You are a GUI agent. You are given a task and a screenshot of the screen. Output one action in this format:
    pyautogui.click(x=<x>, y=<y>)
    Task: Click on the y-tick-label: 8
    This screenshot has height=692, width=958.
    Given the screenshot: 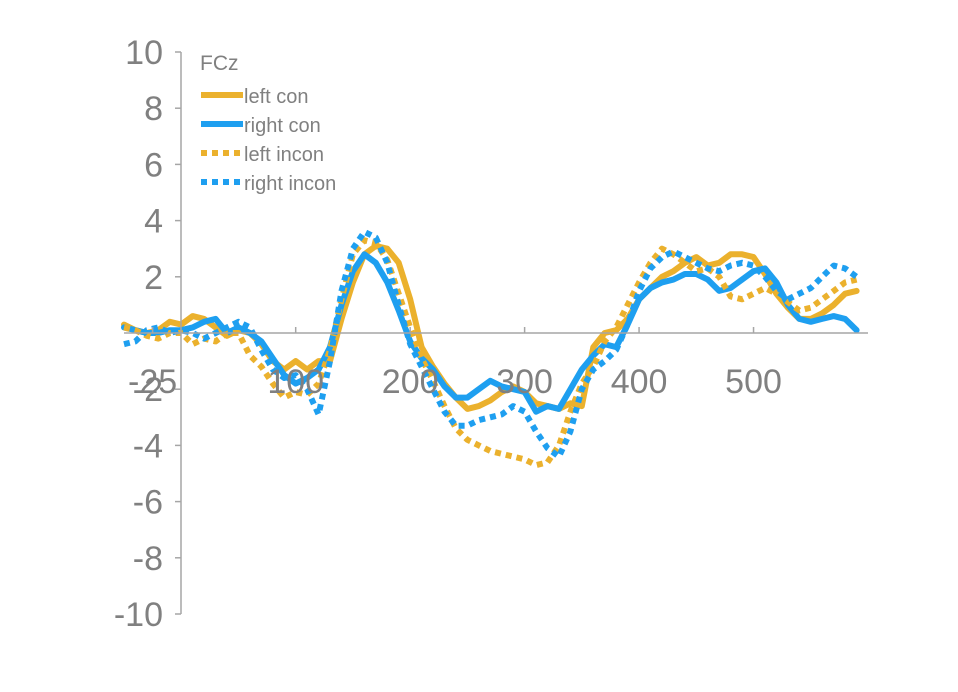 What is the action you would take?
    pyautogui.click(x=153, y=109)
    